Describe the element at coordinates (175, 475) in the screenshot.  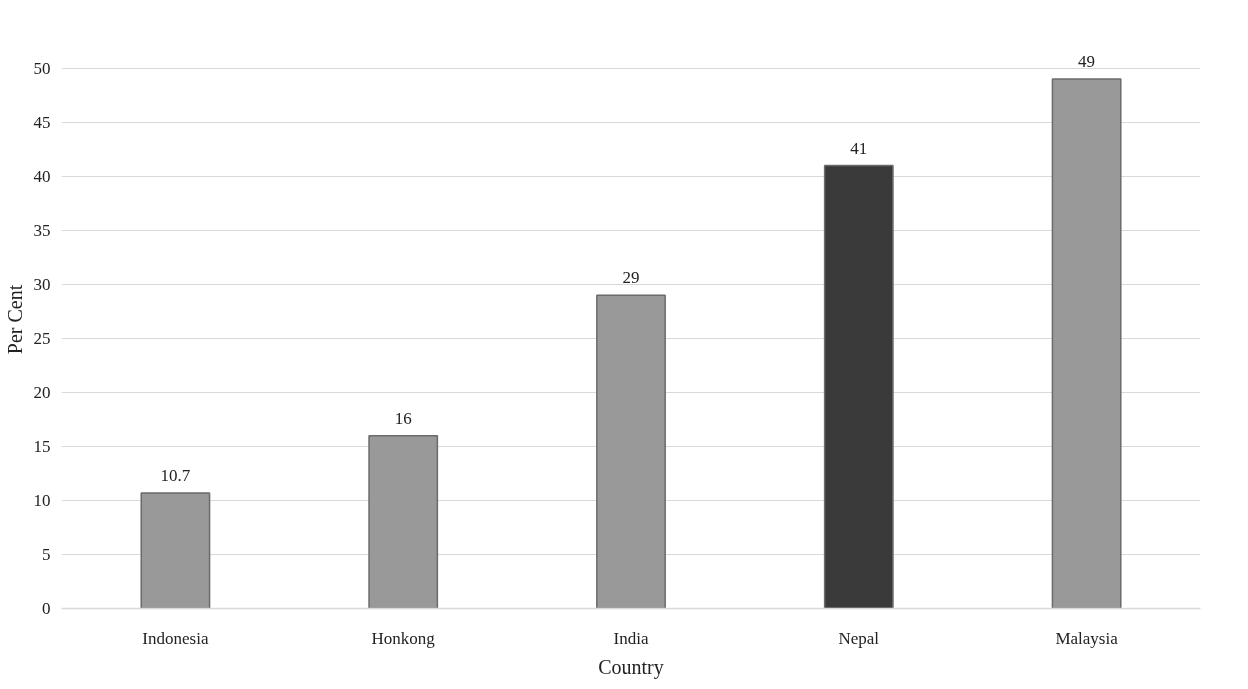
I see `data-label: 10.7` at that location.